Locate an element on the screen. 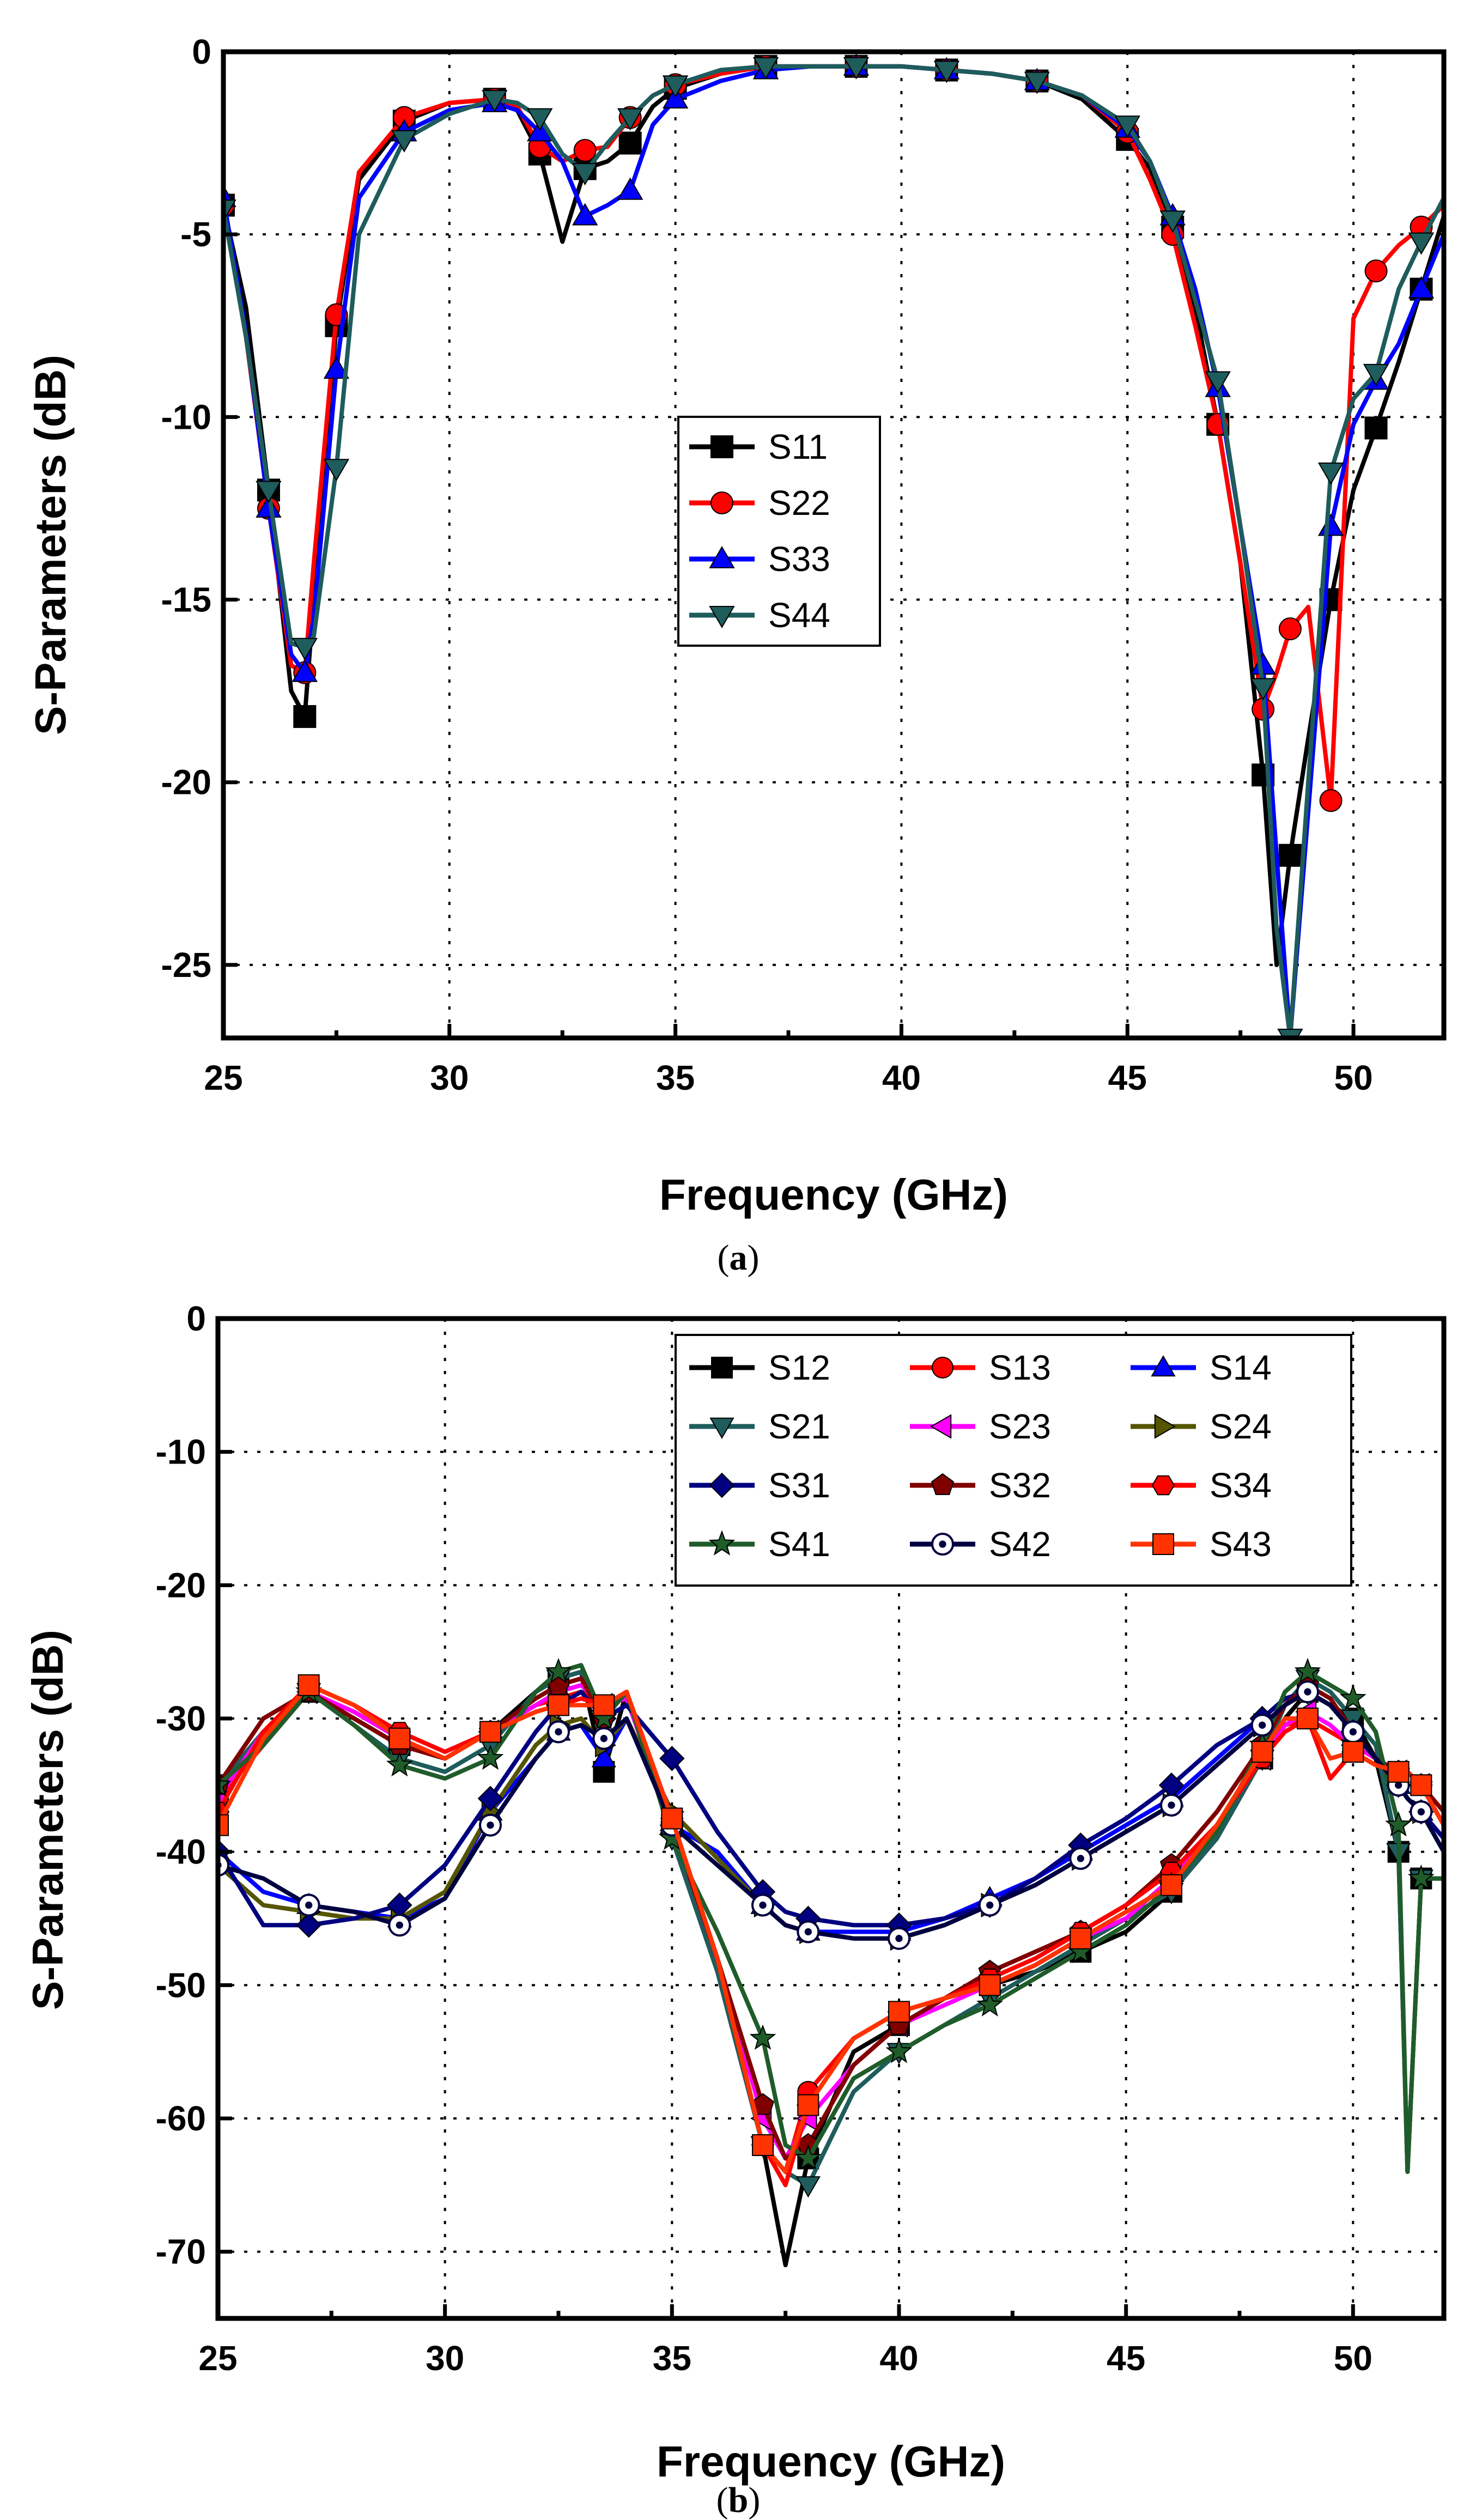  panel-a-point-s33 is located at coordinates (630, 188).